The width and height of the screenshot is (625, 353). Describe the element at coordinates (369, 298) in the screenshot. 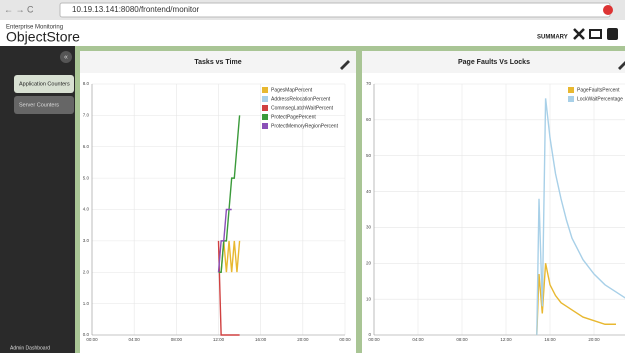

I see `y-tick-label: 10` at that location.